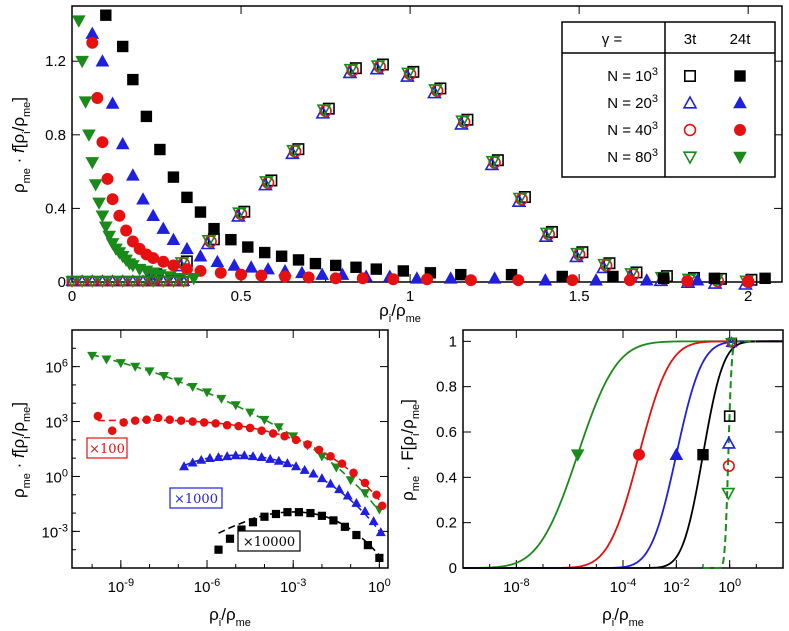 This screenshot has width=789, height=631. What do you see at coordinates (56, 422) in the screenshot?
I see `bl-y-tick-label: 10³` at bounding box center [56, 422].